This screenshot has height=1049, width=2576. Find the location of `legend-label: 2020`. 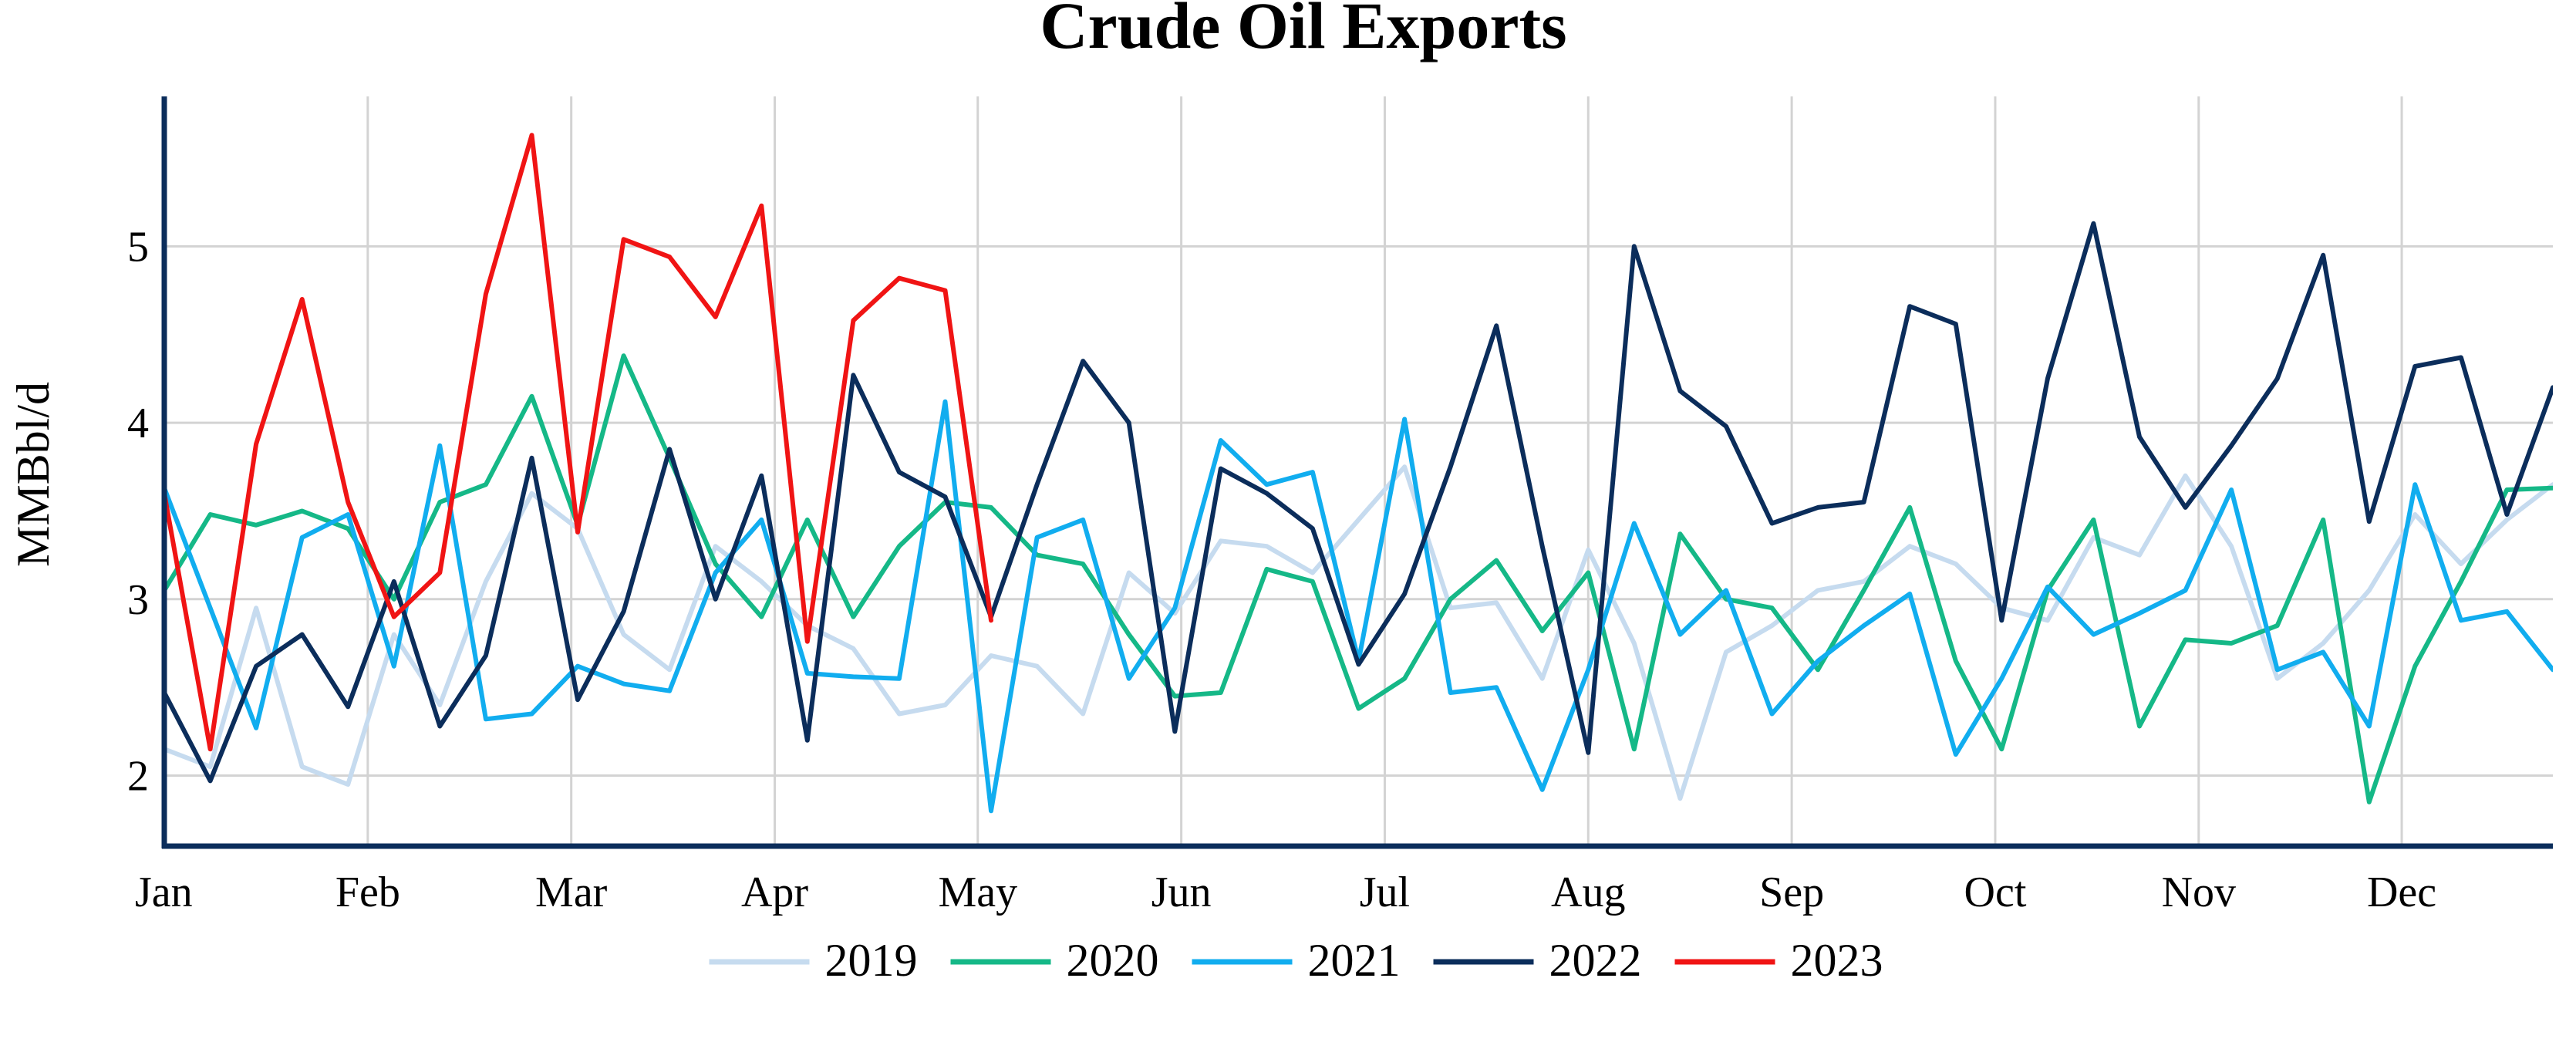

legend-label: 2020 is located at coordinates (1113, 960).